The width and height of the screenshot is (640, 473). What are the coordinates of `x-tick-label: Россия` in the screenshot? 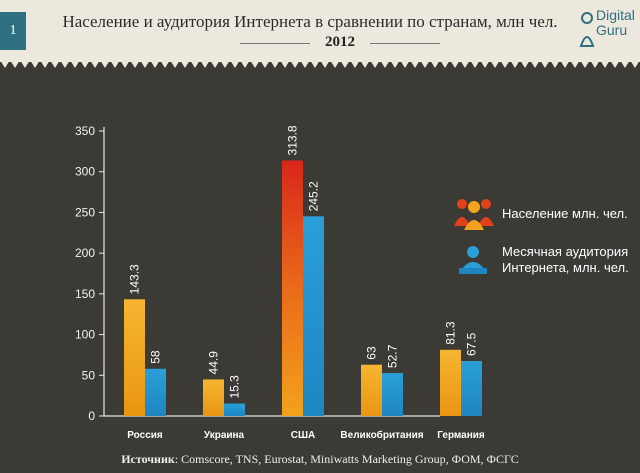 It's located at (145, 435).